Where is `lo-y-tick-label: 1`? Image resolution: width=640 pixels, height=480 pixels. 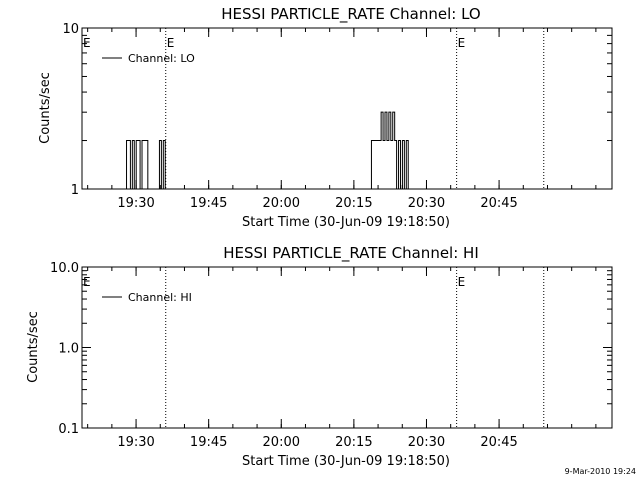 lo-y-tick-label: 1 is located at coordinates (75, 190).